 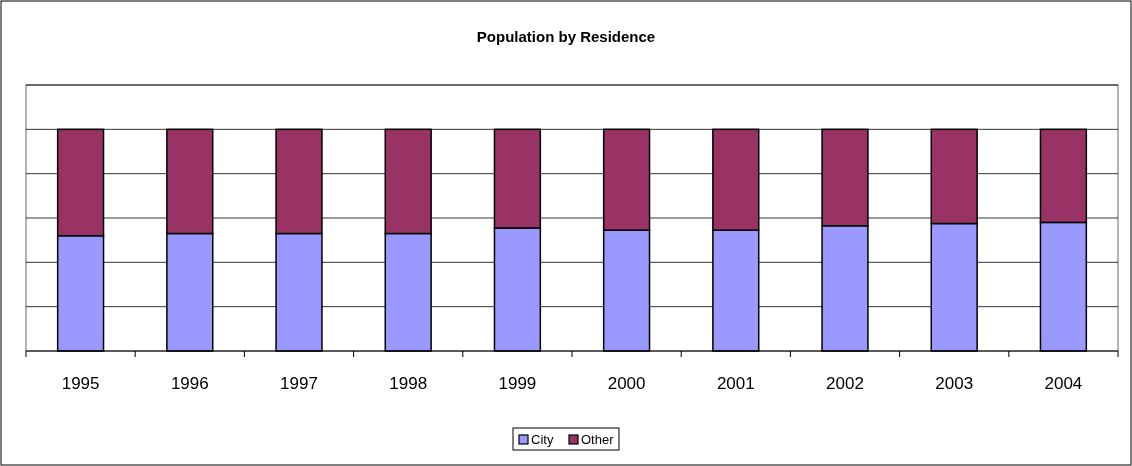 I want to click on legend-label: City, so click(x=542, y=439).